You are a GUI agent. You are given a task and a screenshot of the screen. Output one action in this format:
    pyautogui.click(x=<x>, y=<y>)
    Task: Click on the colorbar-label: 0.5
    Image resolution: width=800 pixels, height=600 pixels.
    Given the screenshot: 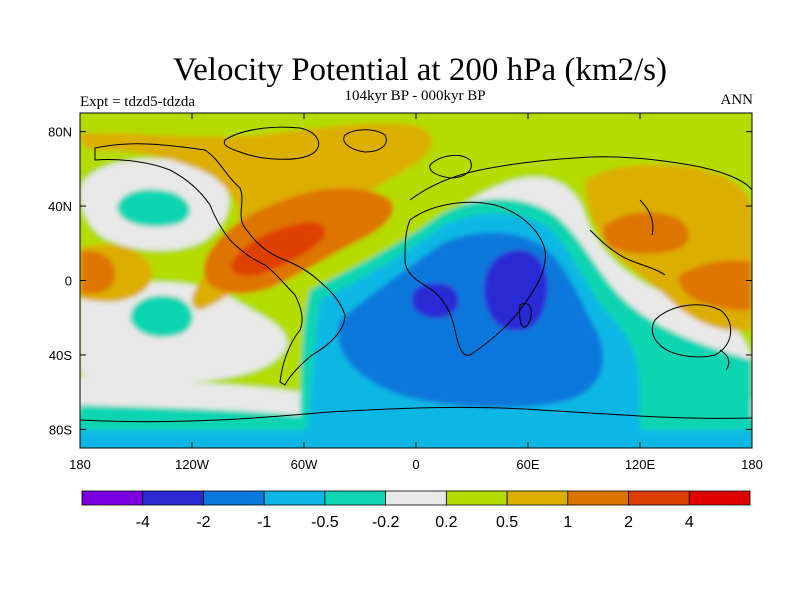 What is the action you would take?
    pyautogui.click(x=507, y=522)
    